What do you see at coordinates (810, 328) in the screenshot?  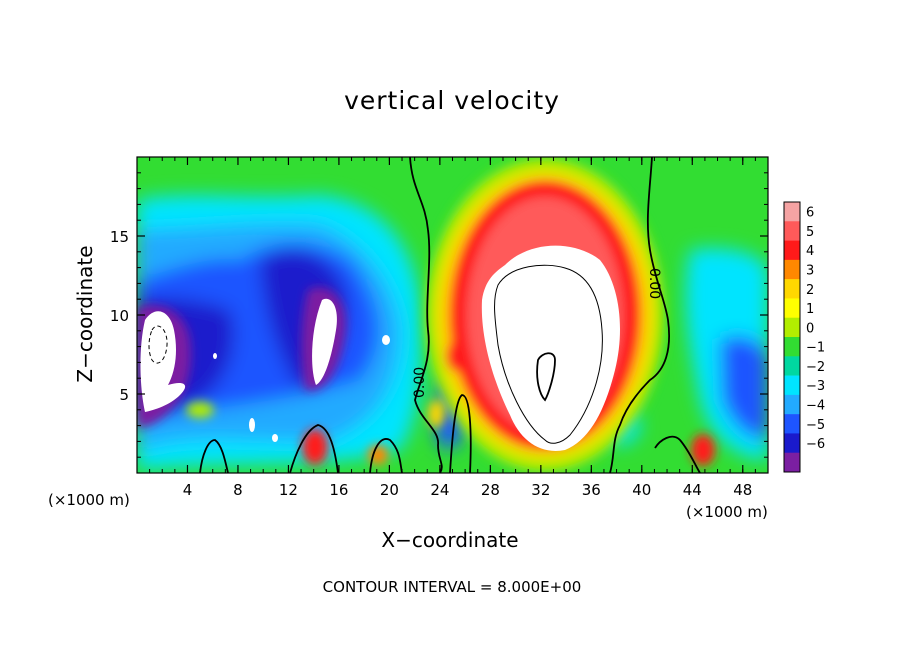 I see `colorbar-label: 0` at bounding box center [810, 328].